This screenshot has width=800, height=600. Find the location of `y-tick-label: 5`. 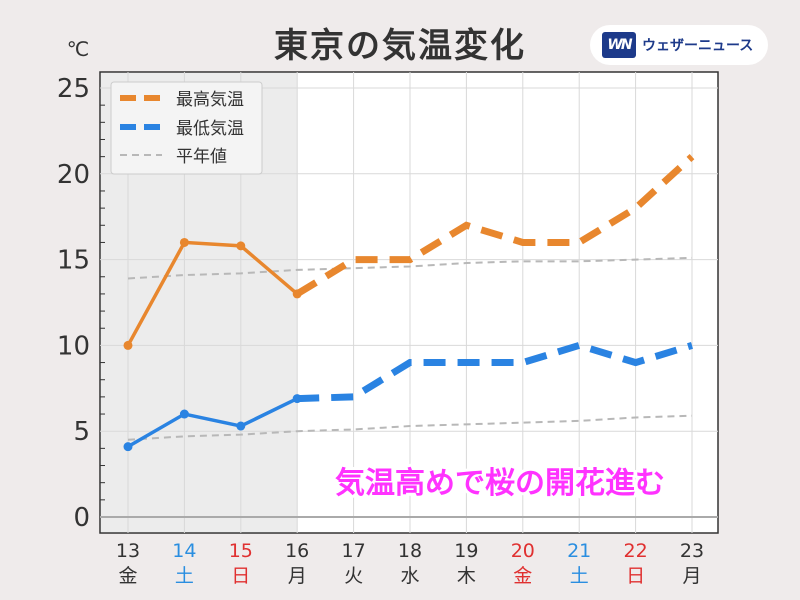

y-tick-label: 5 is located at coordinates (81, 432).